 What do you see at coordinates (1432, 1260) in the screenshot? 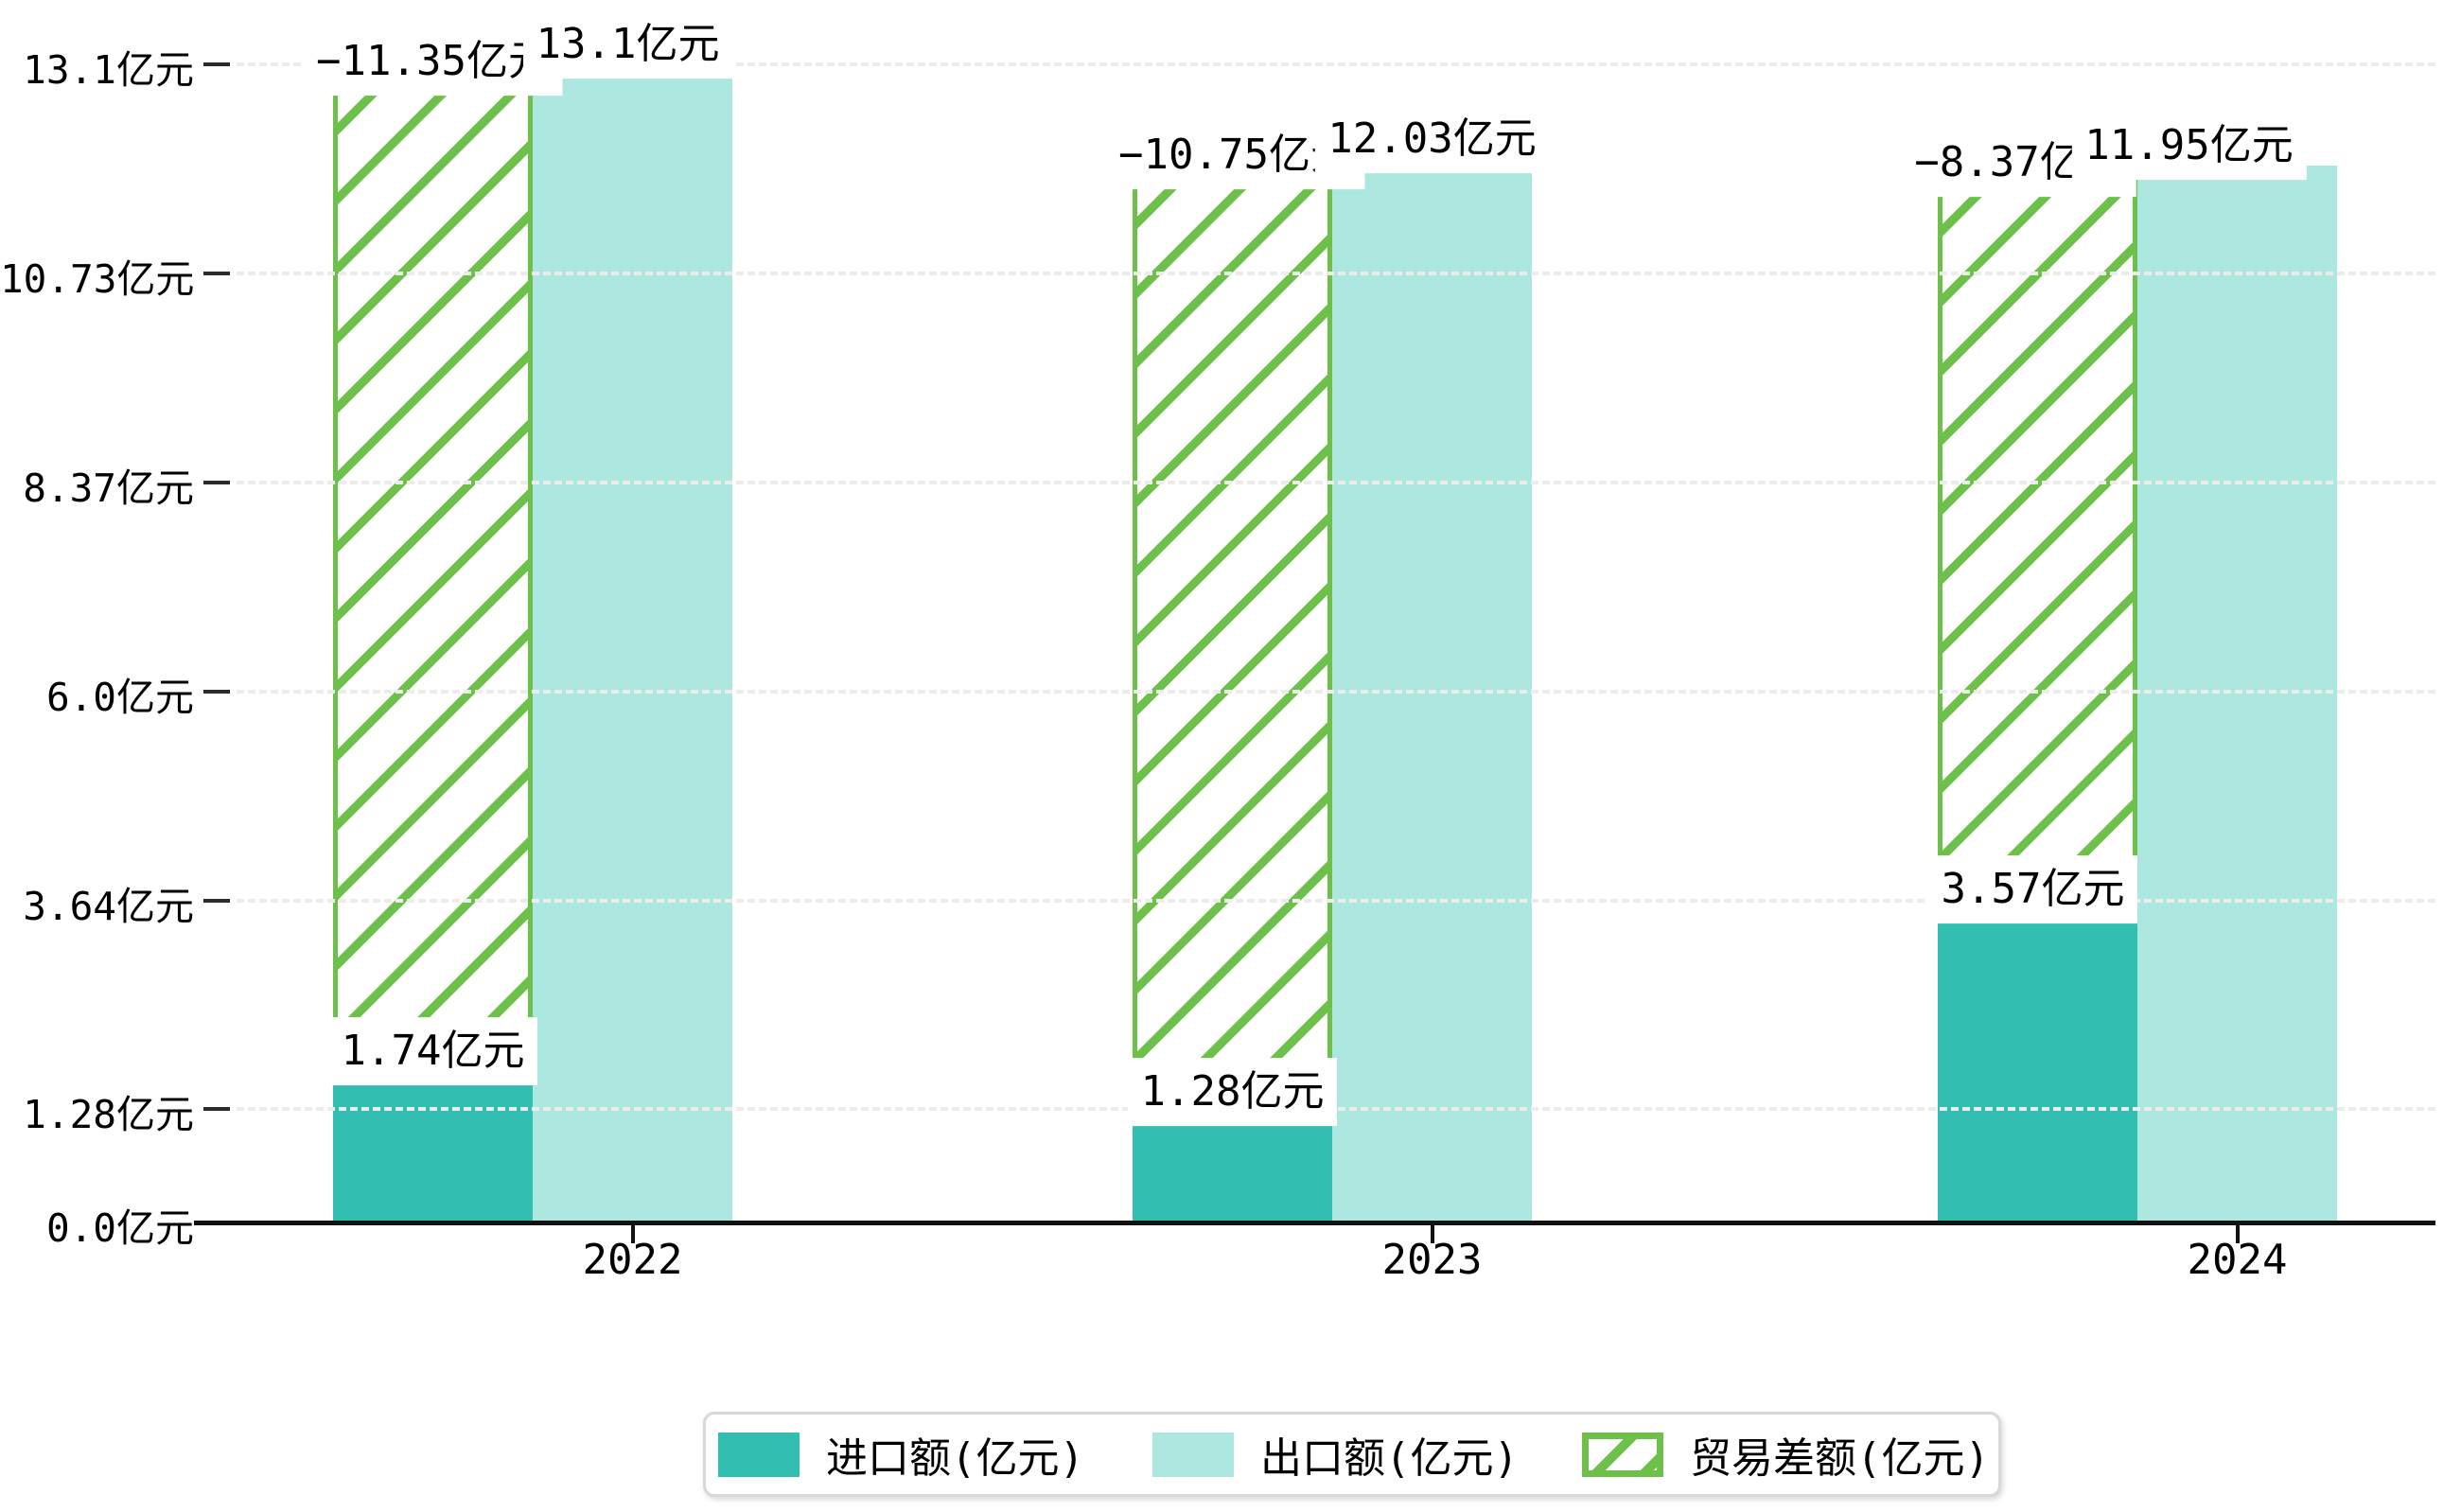
I see `x-tick-label: 2023` at bounding box center [1432, 1260].